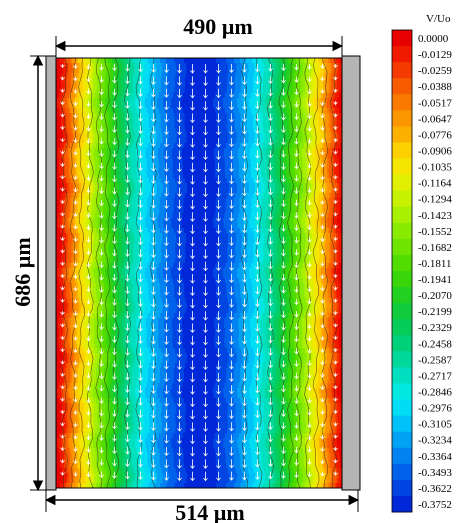  I want to click on colorbar-level-label: -0.1423, so click(435, 216).